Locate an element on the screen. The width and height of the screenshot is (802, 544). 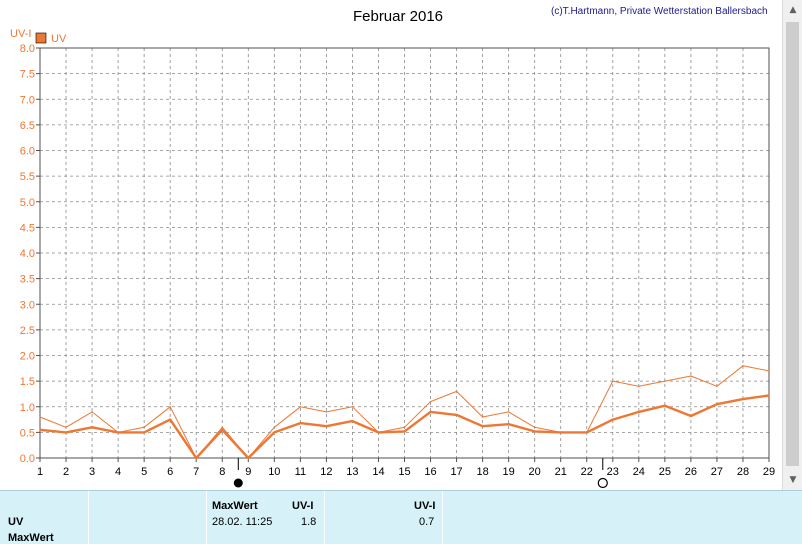
x-tick-label: 20 is located at coordinates (535, 472).